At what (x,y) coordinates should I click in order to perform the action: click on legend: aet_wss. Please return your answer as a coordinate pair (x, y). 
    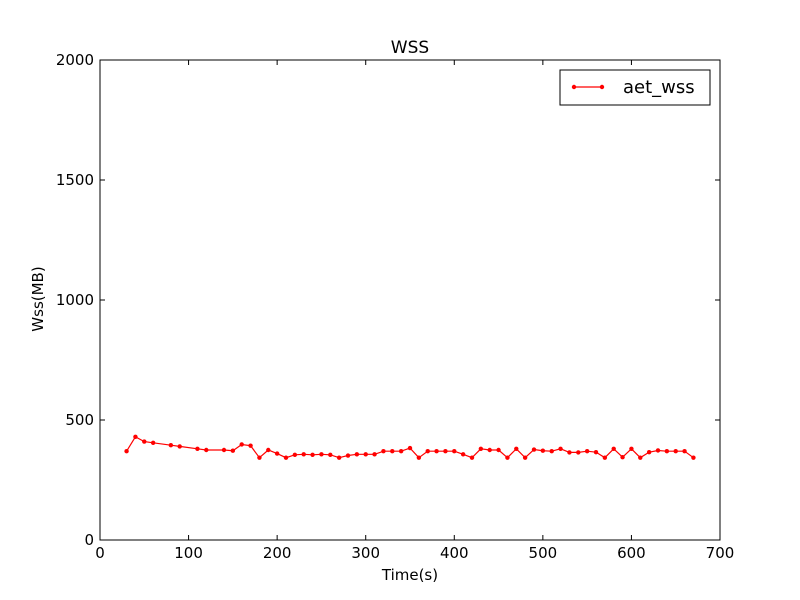
    Looking at the image, I should click on (635, 87).